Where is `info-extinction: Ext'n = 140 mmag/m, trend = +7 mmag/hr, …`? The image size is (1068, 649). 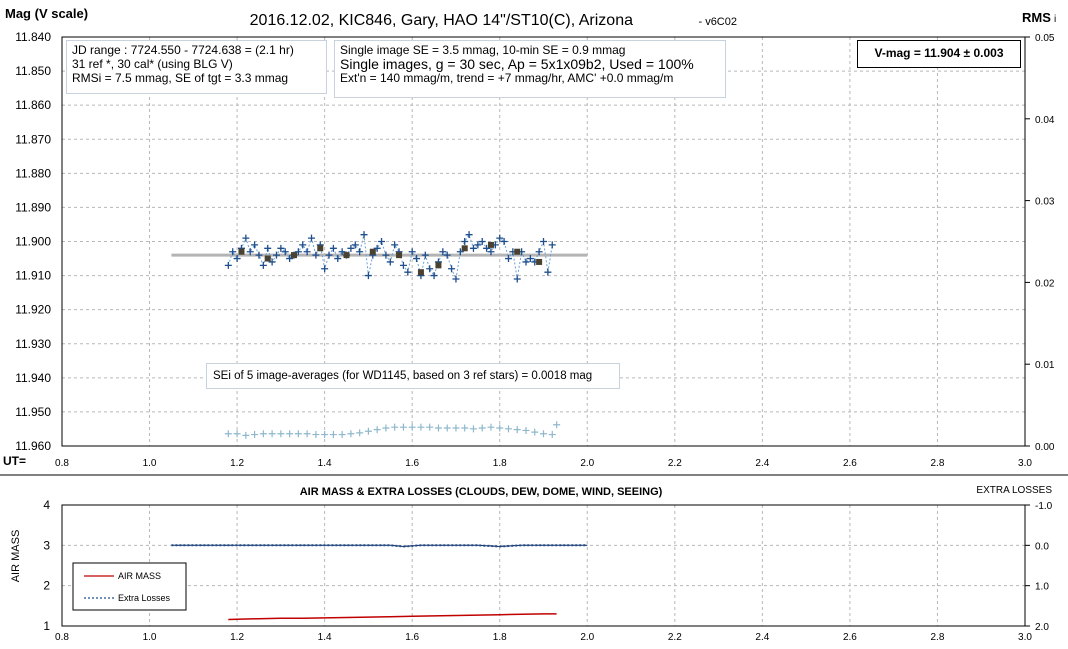
info-extinction: Ext'n = 140 mmag/m, trend = +7 mmag/hr, … is located at coordinates (507, 78).